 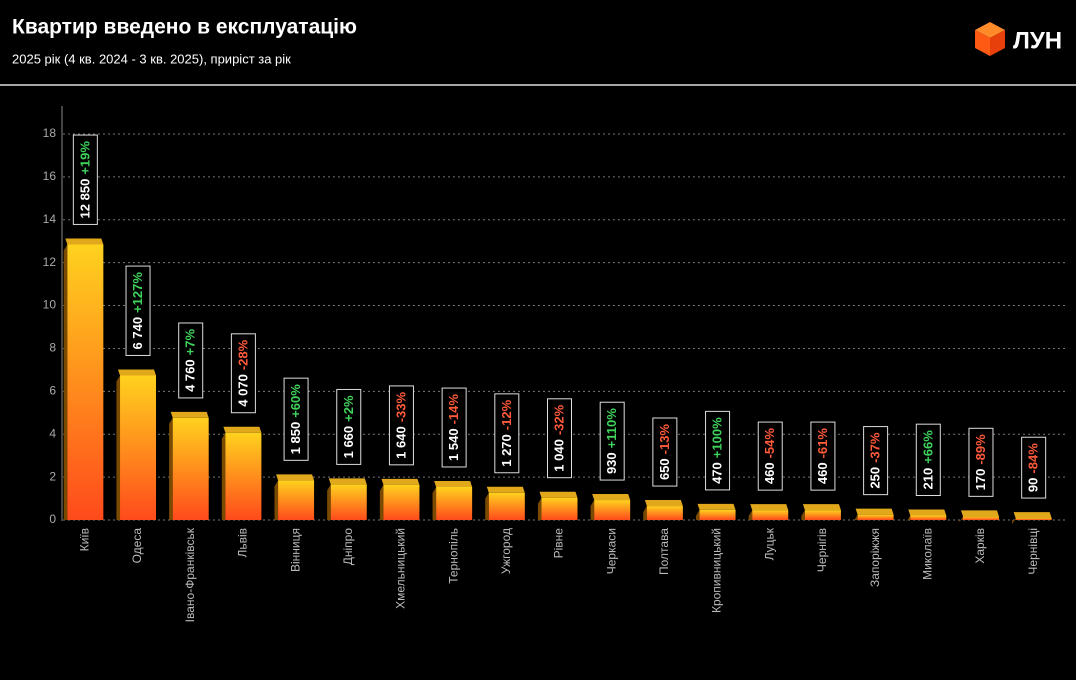 What do you see at coordinates (612, 428) in the screenshot?
I see `change-label: +110%` at bounding box center [612, 428].